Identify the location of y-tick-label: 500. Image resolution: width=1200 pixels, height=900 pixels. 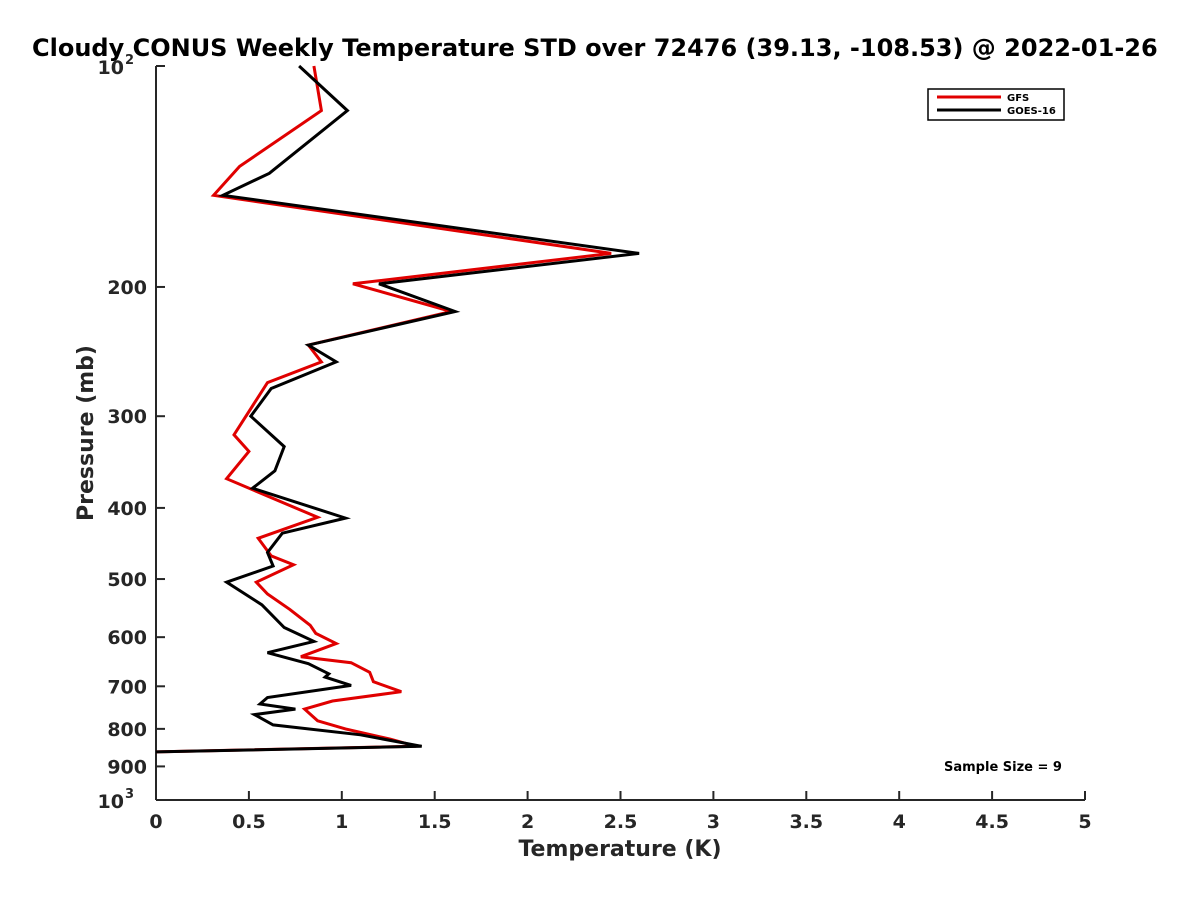
(127, 580).